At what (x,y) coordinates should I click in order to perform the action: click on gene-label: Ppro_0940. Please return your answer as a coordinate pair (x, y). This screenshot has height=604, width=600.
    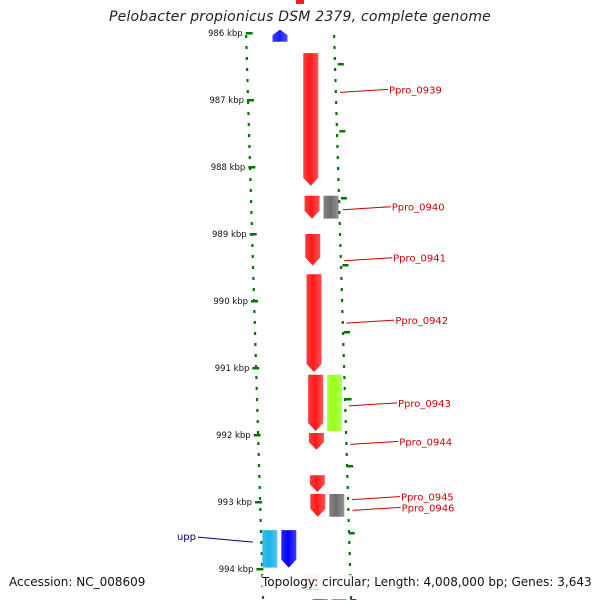
    Looking at the image, I should click on (418, 208).